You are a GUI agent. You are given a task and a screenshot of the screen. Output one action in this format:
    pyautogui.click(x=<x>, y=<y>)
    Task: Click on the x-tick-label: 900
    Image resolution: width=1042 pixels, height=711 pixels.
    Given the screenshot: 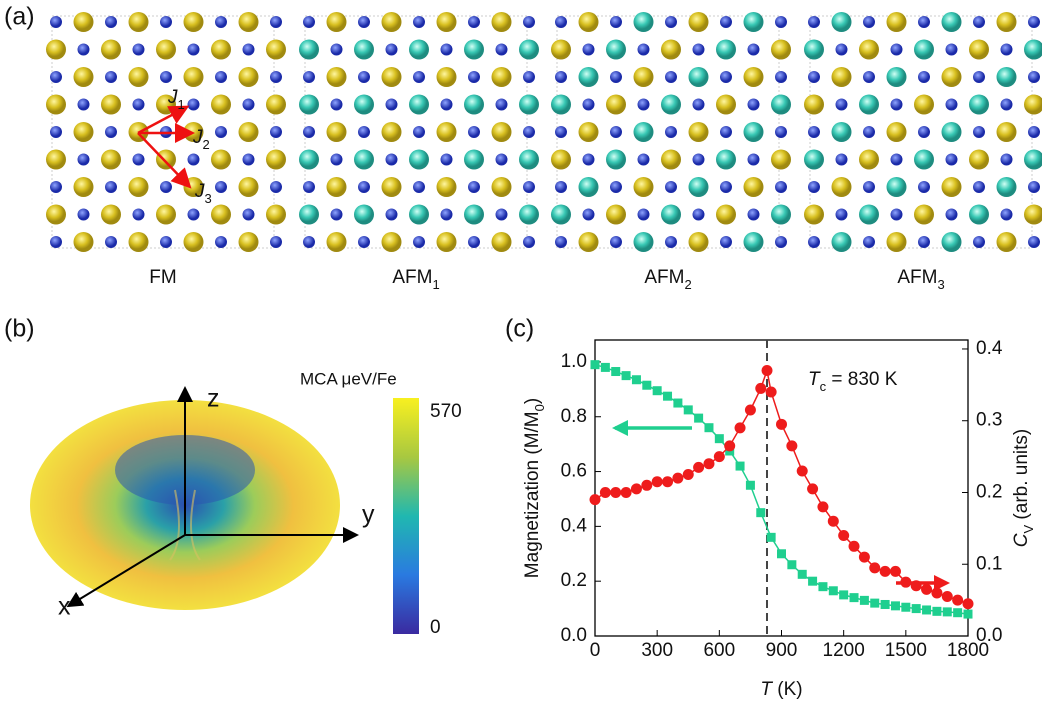 What is the action you would take?
    pyautogui.click(x=782, y=650)
    